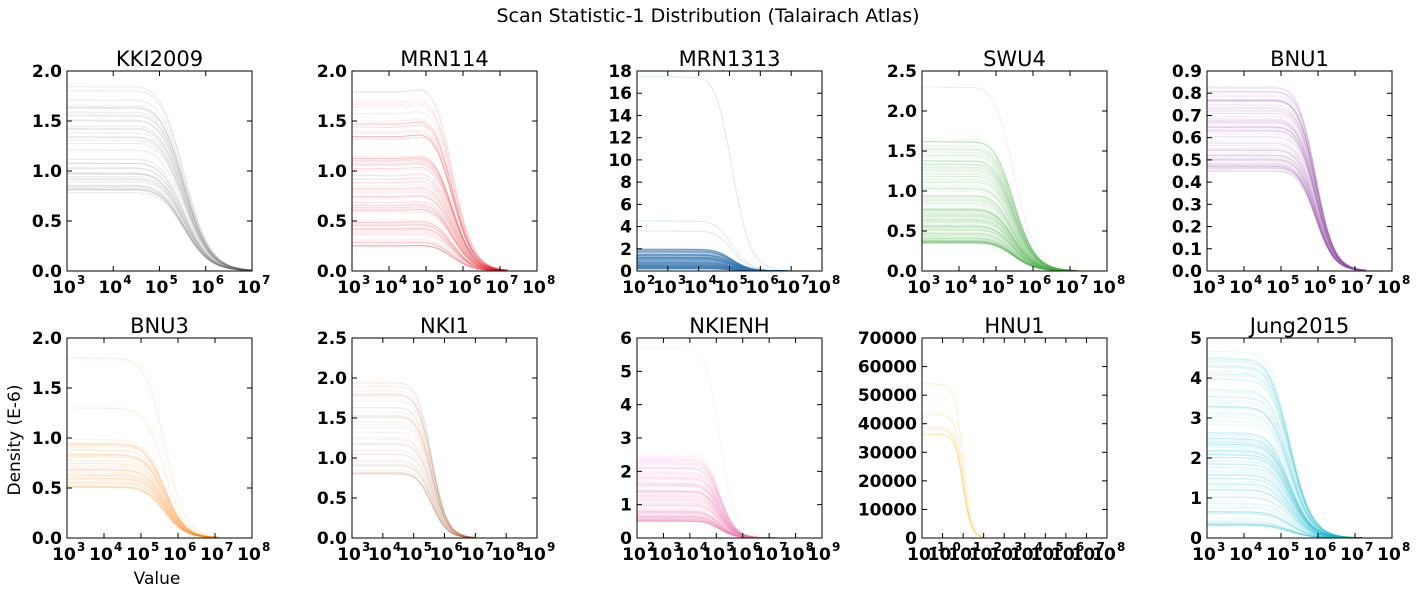  I want to click on y-tick-label: 8, so click(626, 183).